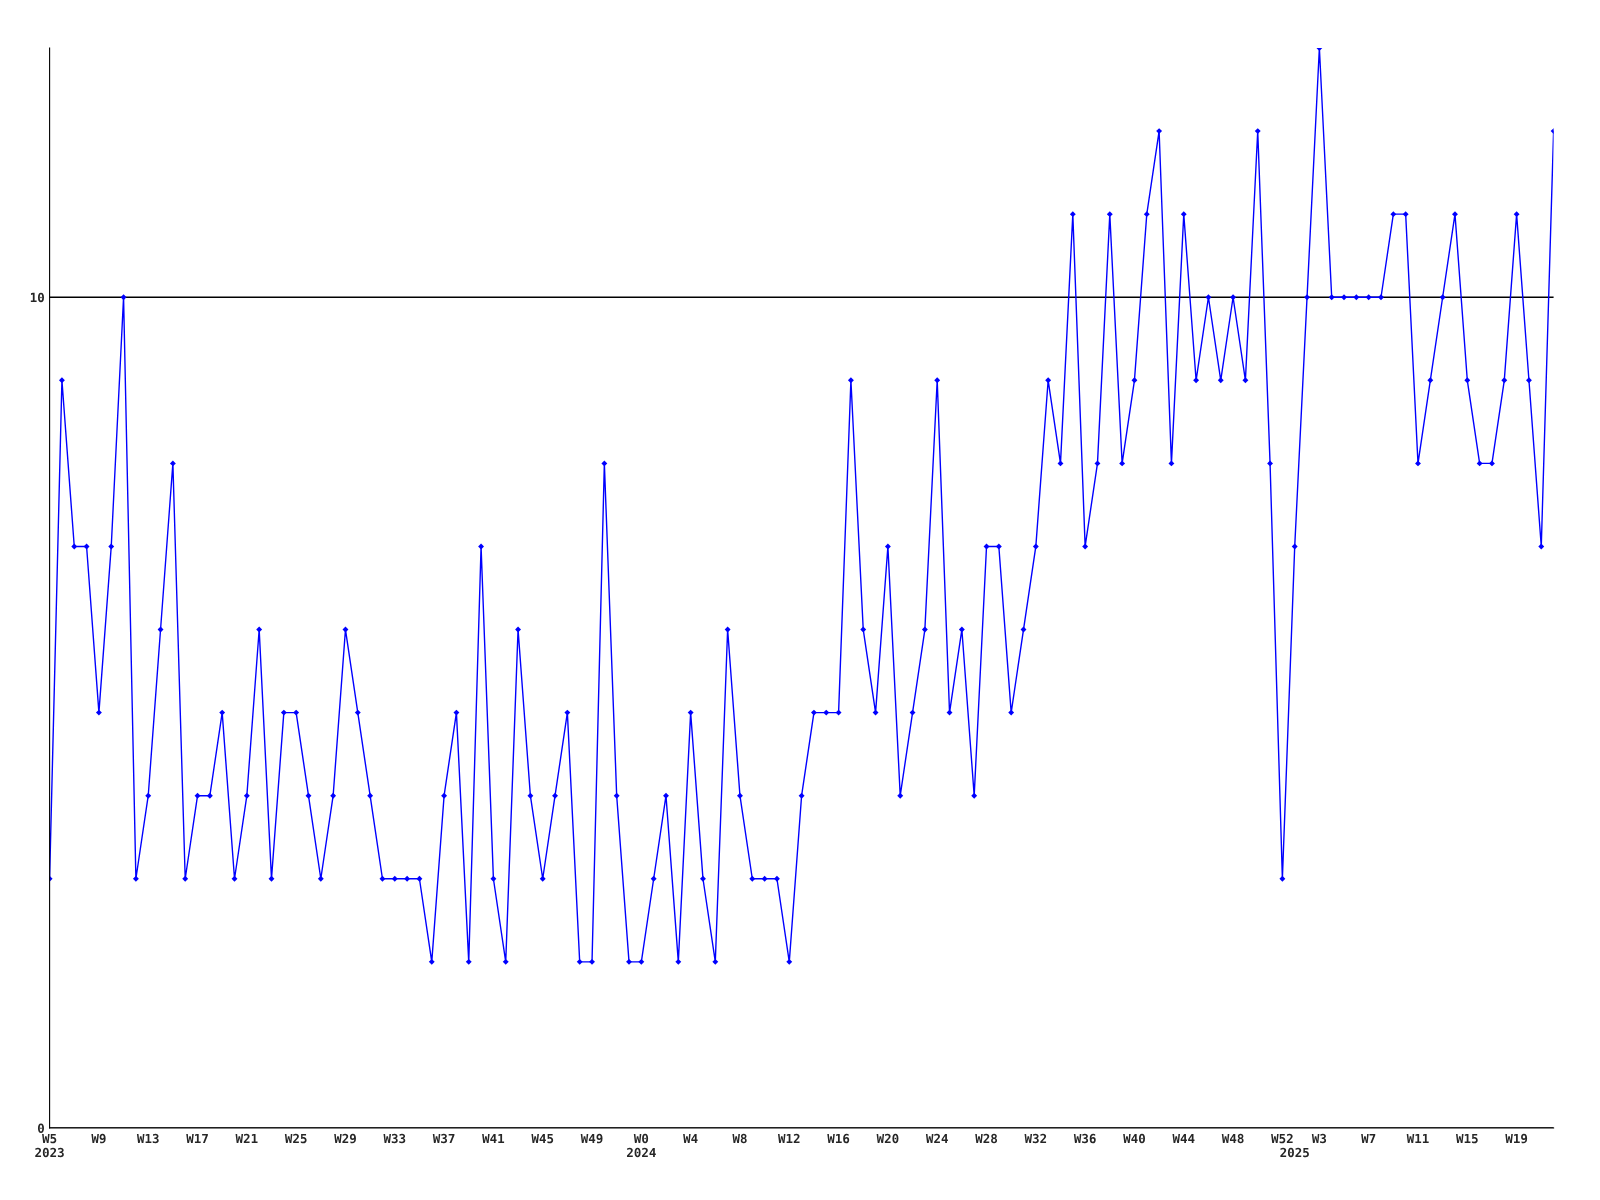 The width and height of the screenshot is (1600, 1200). I want to click on x-tick-label: W44, so click(1183, 1138).